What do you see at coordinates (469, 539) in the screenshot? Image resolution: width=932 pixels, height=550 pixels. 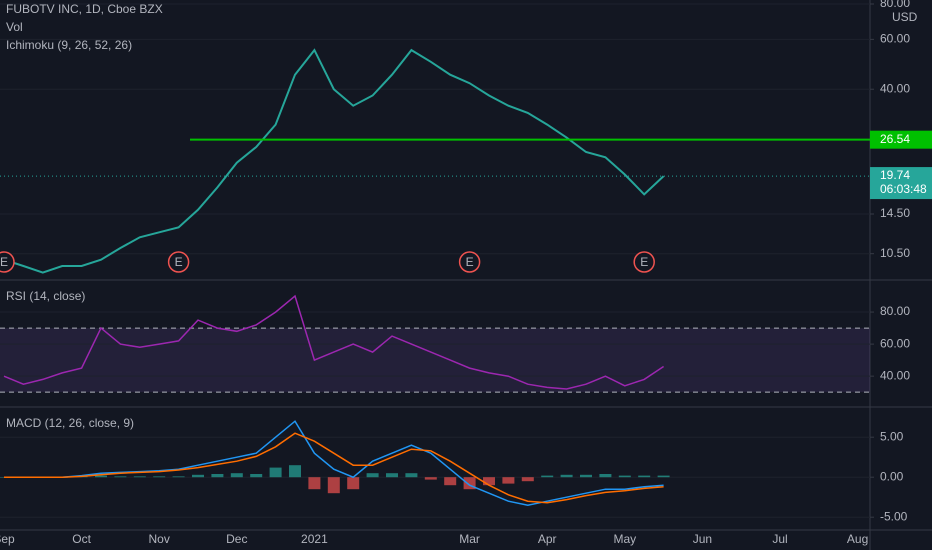 I see `x-tick-label: Mar` at bounding box center [469, 539].